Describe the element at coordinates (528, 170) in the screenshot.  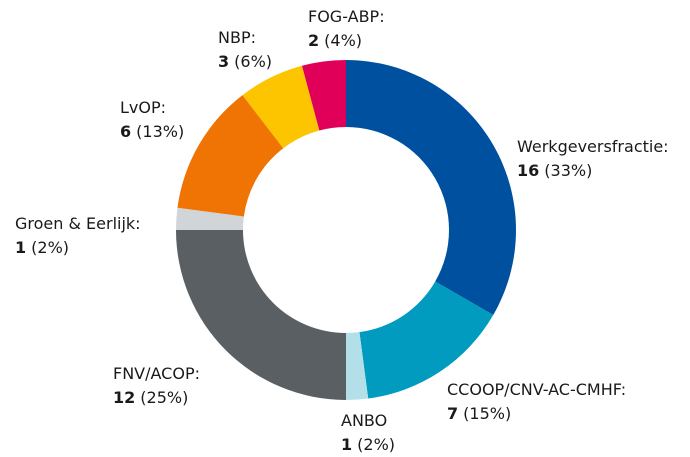
I see `slice-value: 16` at that location.